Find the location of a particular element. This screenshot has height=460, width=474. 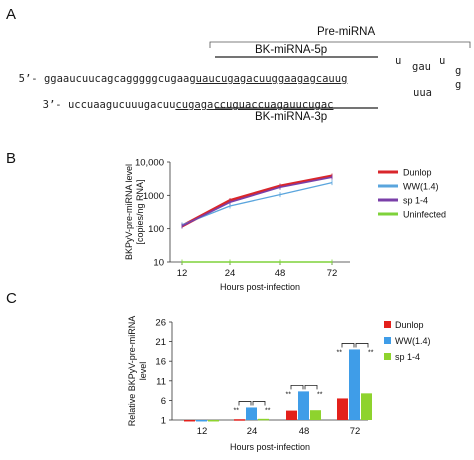

chart-b-y-title: BKPyV-pre-miRNA level[copies/ng RNA] is located at coordinates (134, 212).